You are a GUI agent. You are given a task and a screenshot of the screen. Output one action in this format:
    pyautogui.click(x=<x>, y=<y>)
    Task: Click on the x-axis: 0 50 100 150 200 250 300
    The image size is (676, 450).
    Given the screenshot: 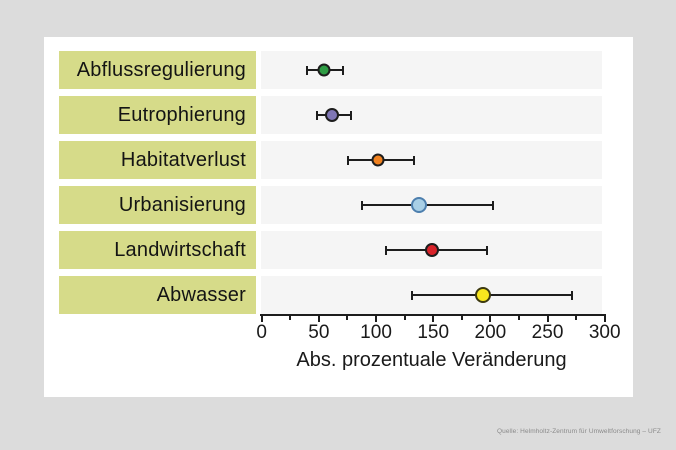 What is the action you would take?
    pyautogui.click(x=438, y=329)
    